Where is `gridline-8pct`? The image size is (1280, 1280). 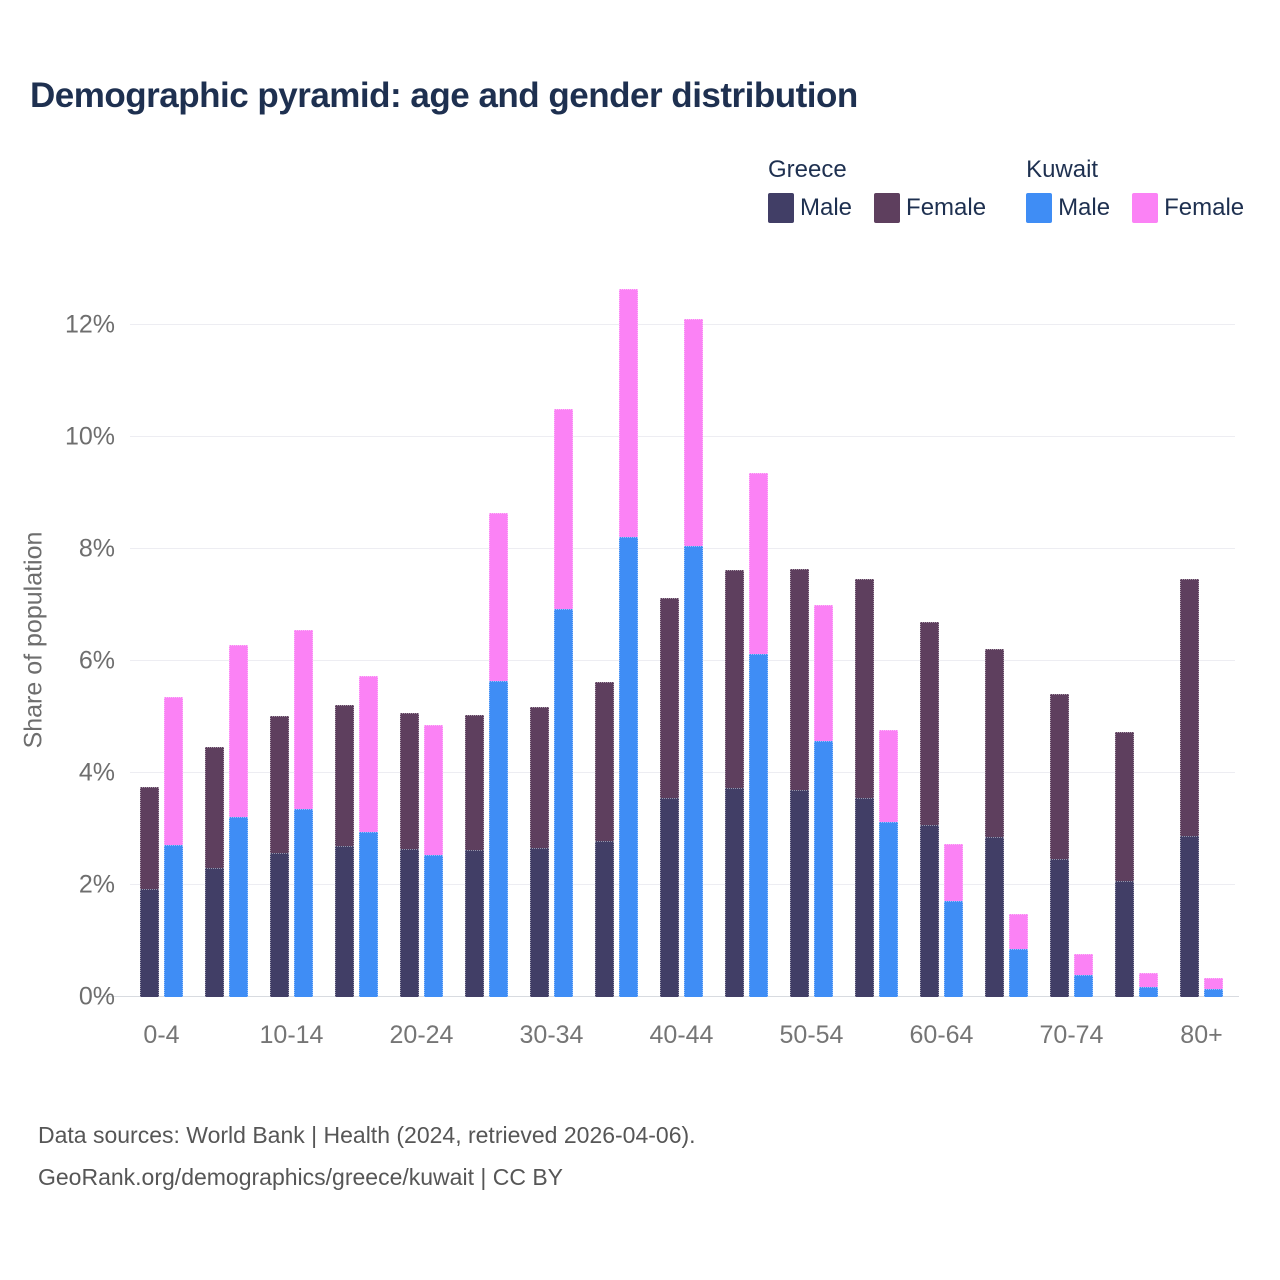 gridline-8pct is located at coordinates (682, 548).